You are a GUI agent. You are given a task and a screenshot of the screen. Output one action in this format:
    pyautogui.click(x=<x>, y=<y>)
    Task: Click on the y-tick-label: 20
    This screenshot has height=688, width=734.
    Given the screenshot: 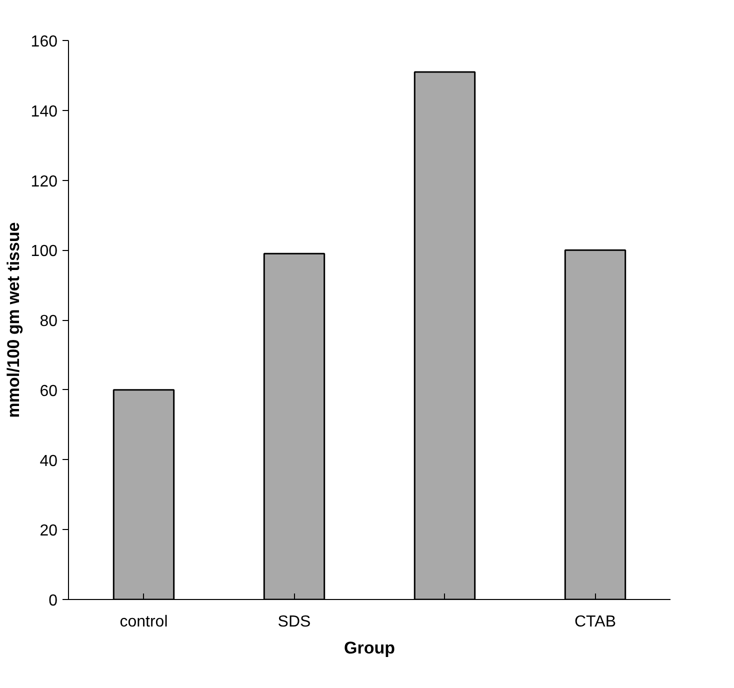 What is the action you would take?
    pyautogui.click(x=49, y=531)
    